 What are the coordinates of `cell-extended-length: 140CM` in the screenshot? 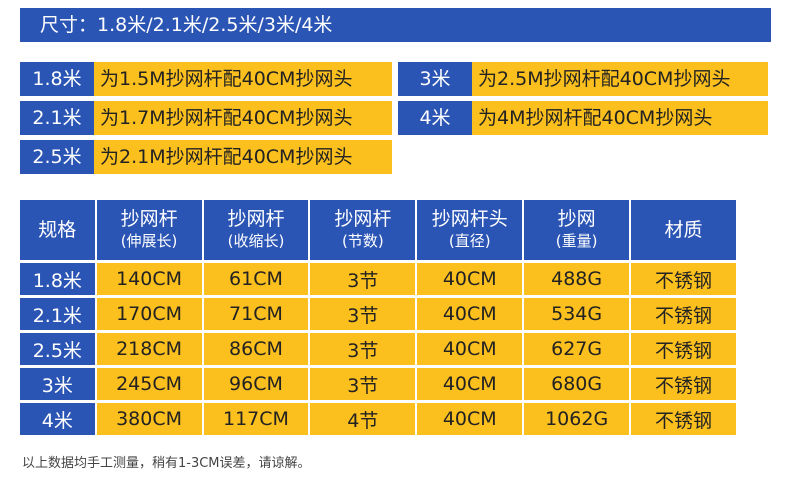 It's located at (149, 279).